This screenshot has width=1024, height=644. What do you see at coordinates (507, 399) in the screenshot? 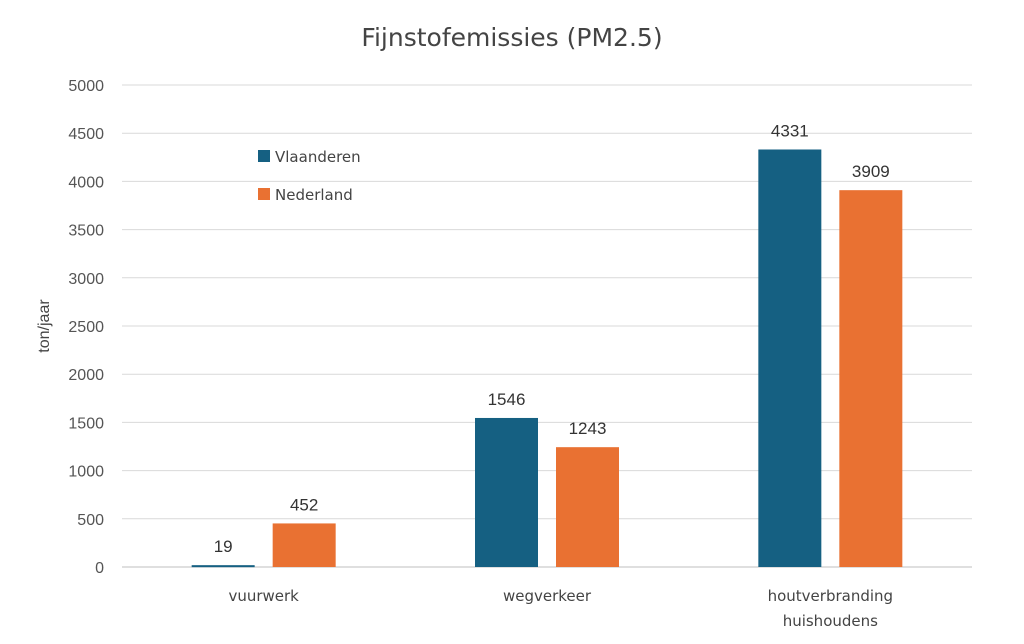
I see `data-label: 1546` at bounding box center [507, 399].